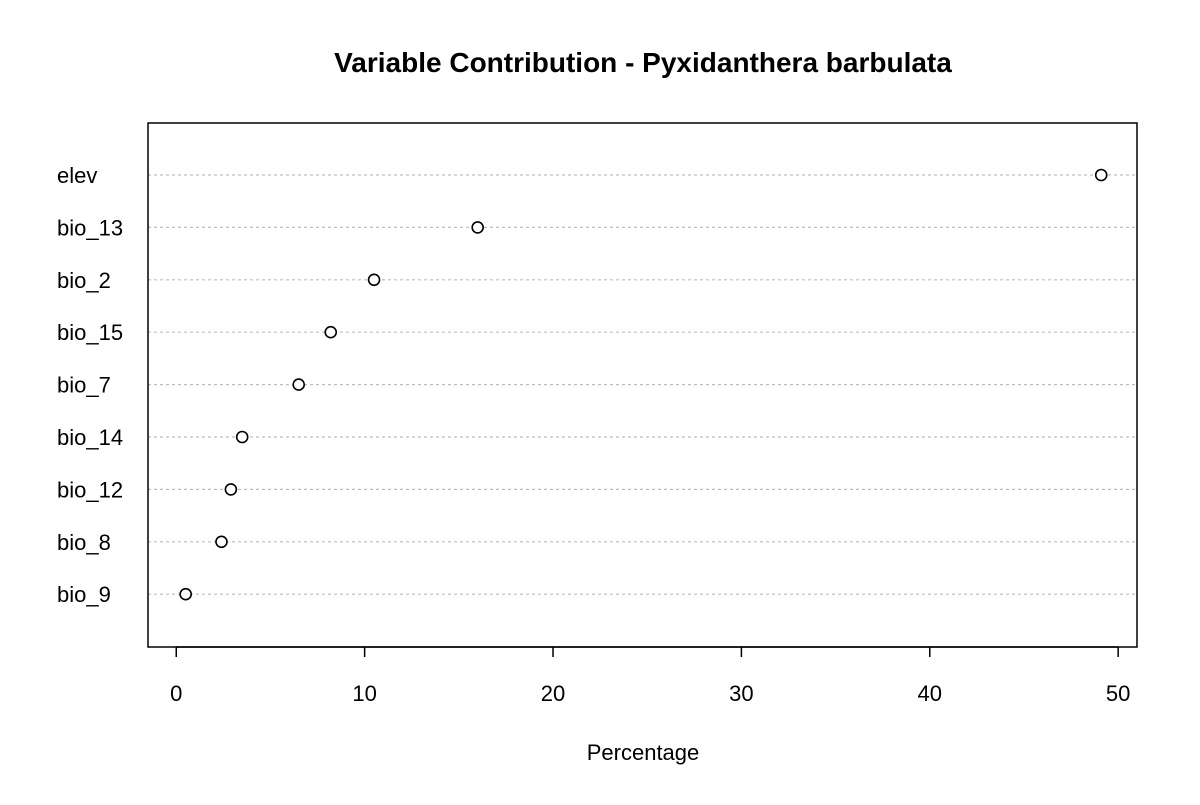 The width and height of the screenshot is (1200, 805). I want to click on category-label: bio_2, so click(84, 280).